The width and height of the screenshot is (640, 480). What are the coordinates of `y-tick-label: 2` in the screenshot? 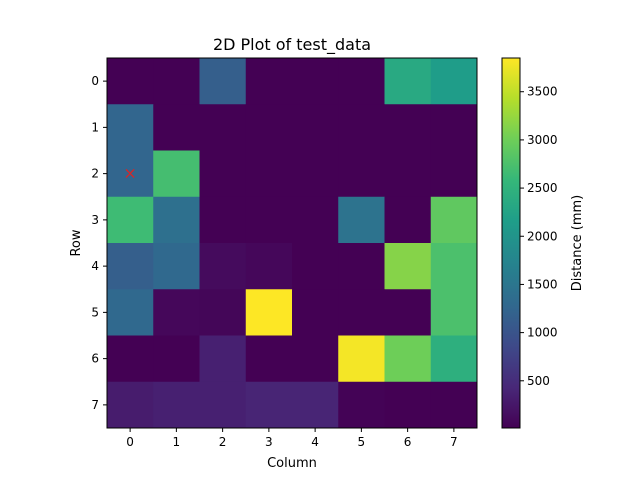 It's located at (95, 174).